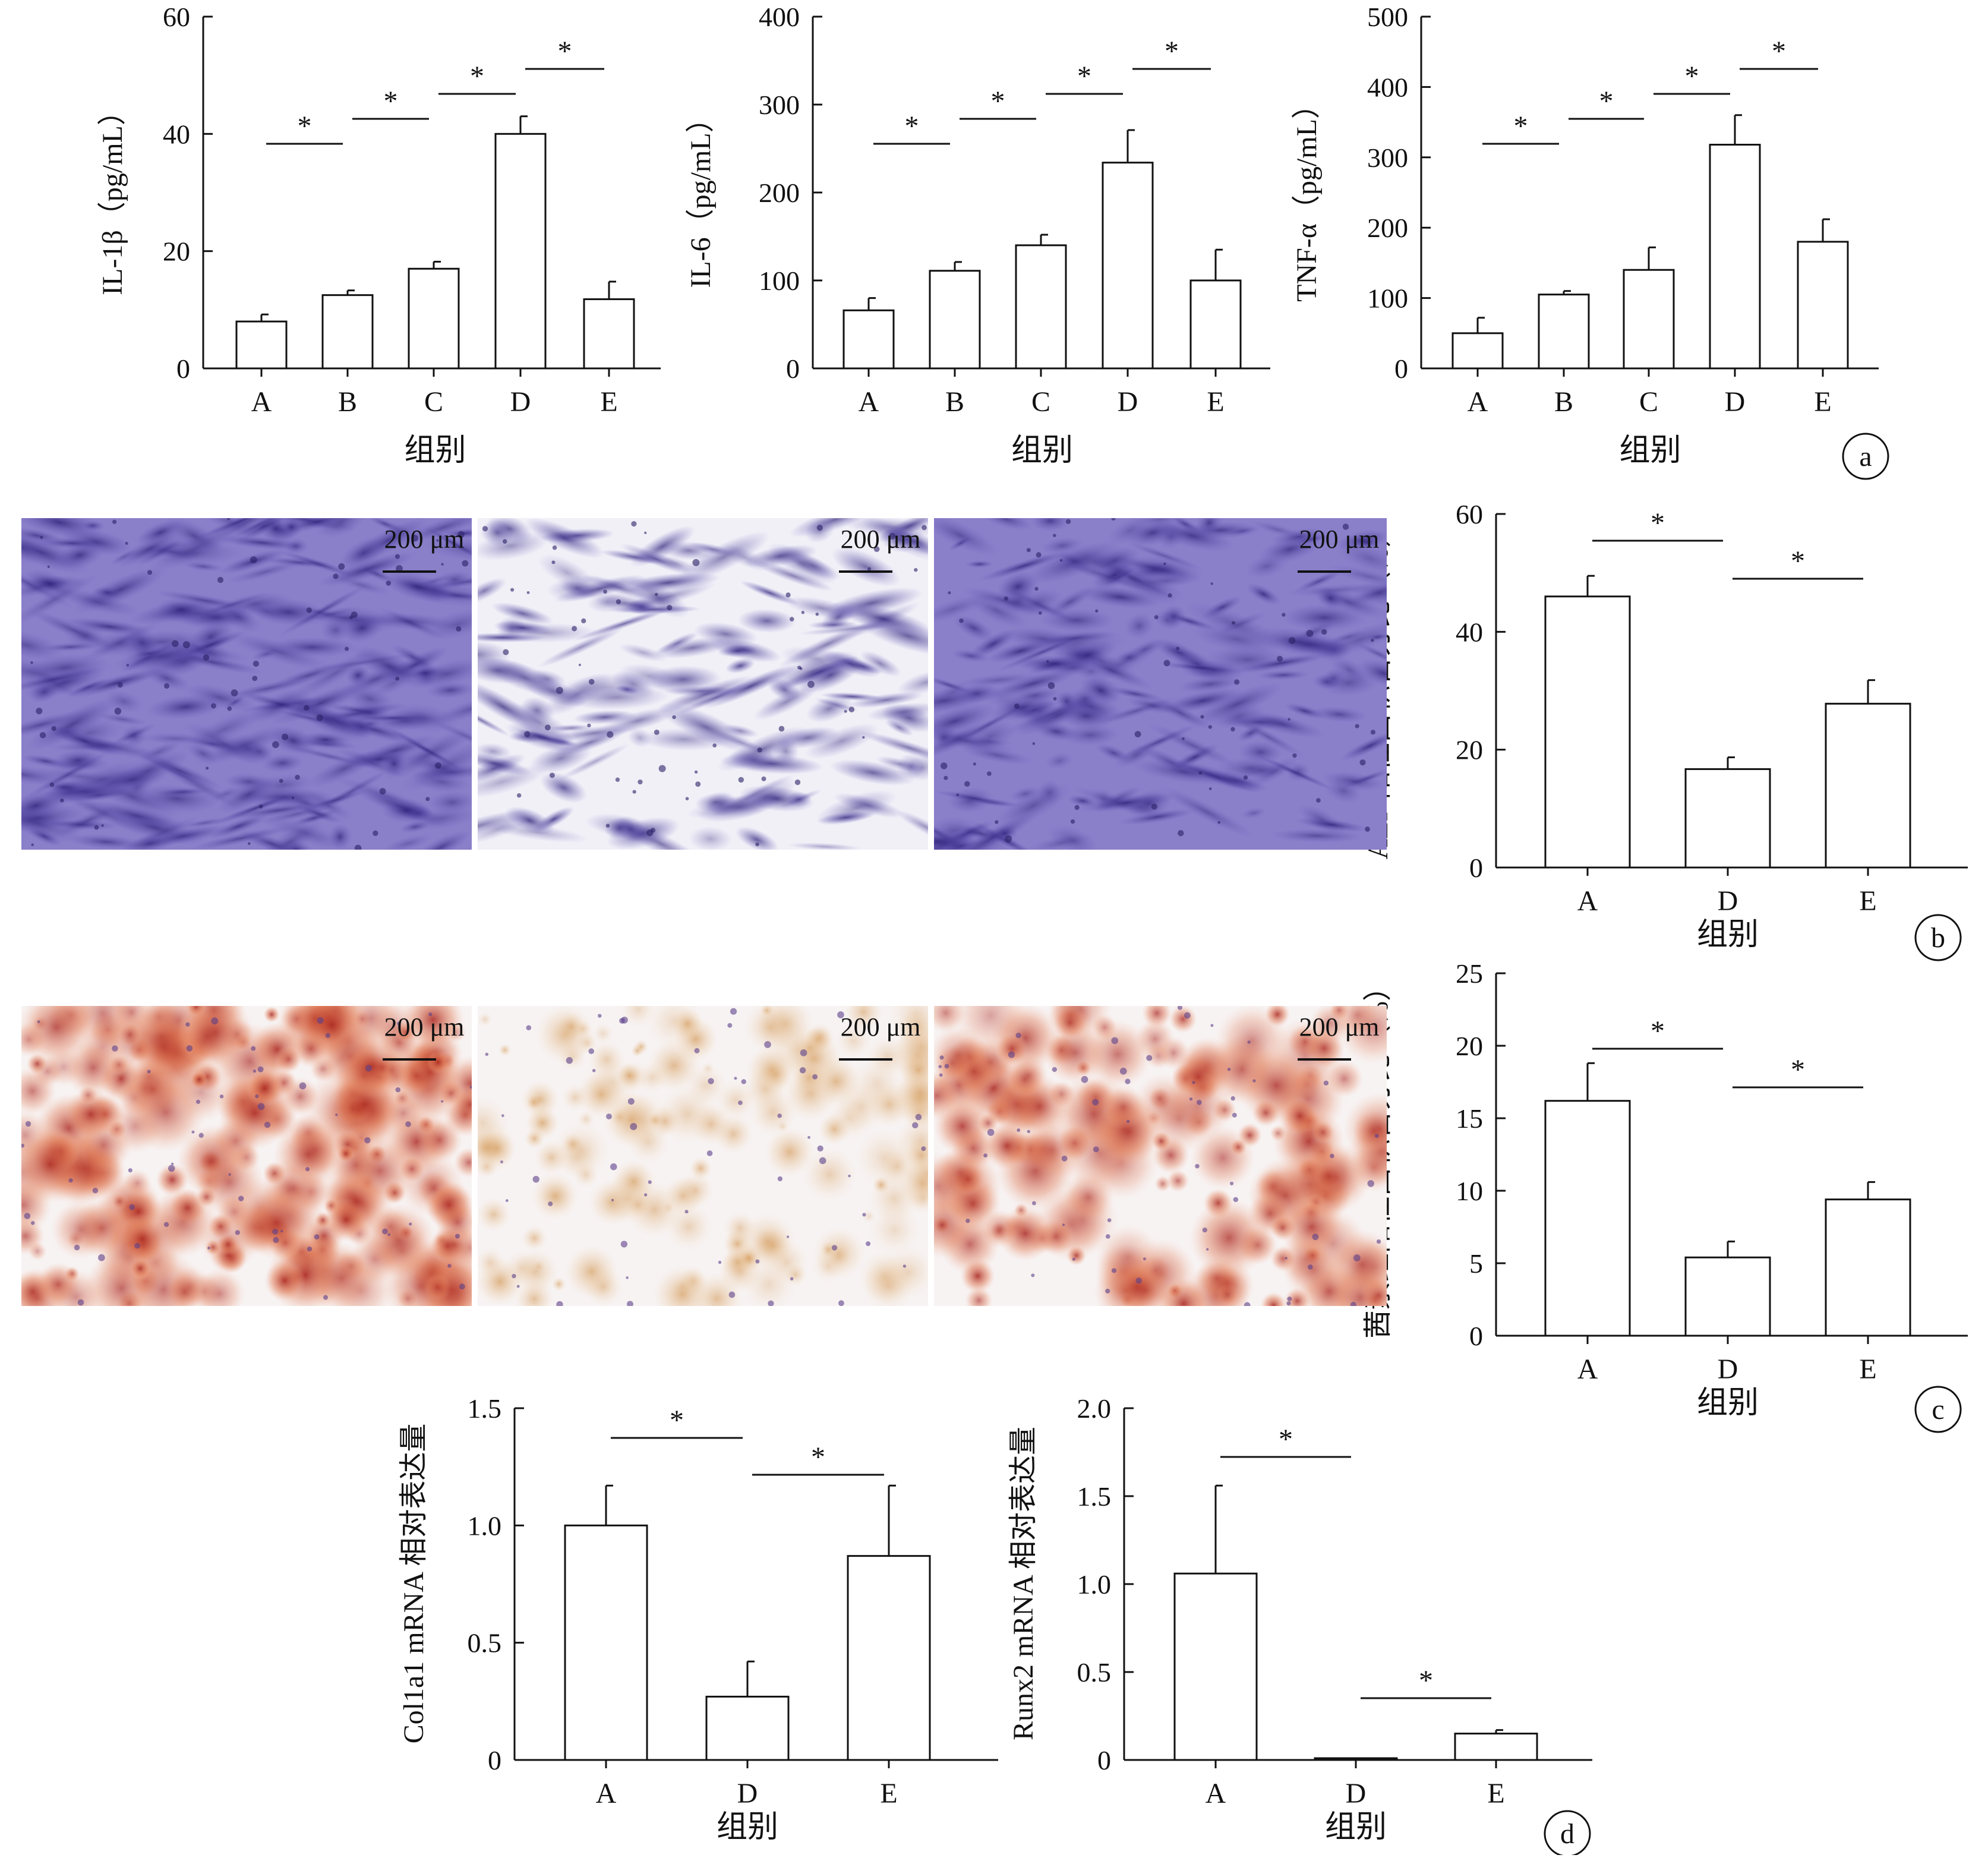 The width and height of the screenshot is (1988, 1858). What do you see at coordinates (1387, 158) in the screenshot?
I see `y-tick-label: 300` at bounding box center [1387, 158].